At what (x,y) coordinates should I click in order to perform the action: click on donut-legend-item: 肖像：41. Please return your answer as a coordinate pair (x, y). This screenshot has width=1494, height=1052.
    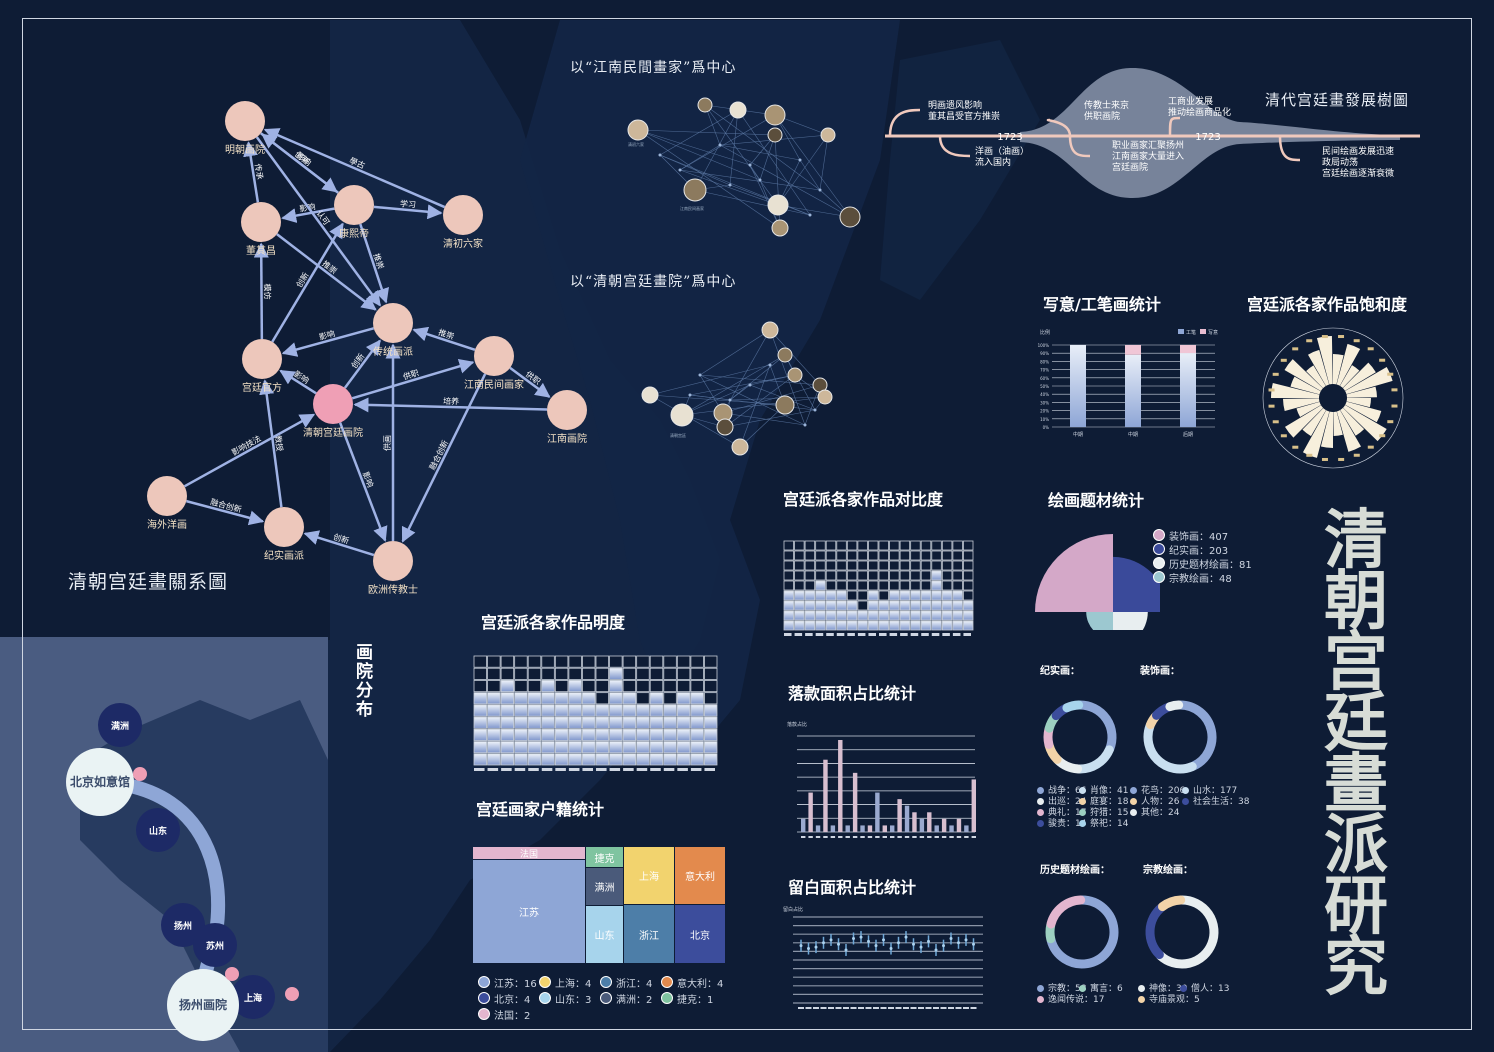
    Looking at the image, I should click on (1103, 789).